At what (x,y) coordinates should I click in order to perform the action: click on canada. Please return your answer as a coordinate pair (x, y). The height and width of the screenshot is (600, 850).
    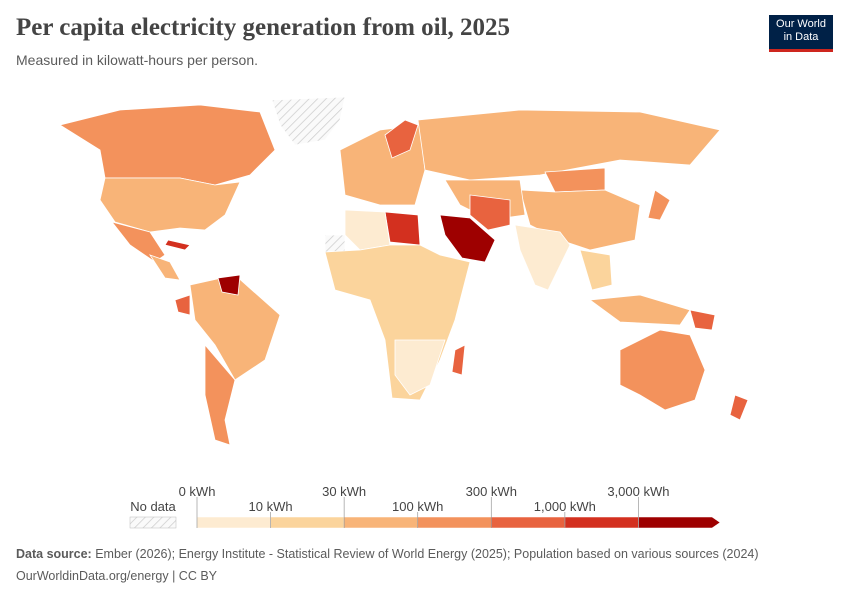
    Looking at the image, I should click on (167, 145).